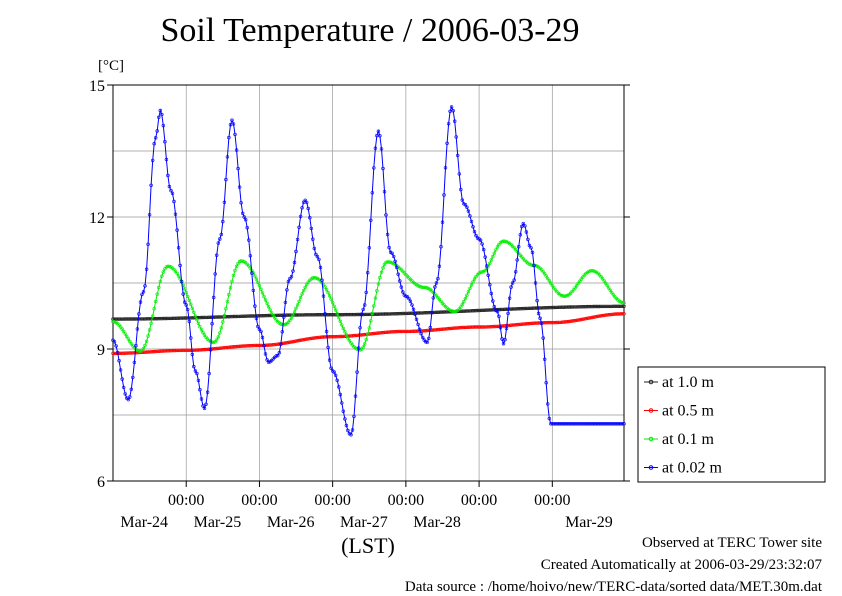 Image resolution: width=842 pixels, height=596 pixels. What do you see at coordinates (368, 296) in the screenshot?
I see `series-at-0-1-m` at bounding box center [368, 296].